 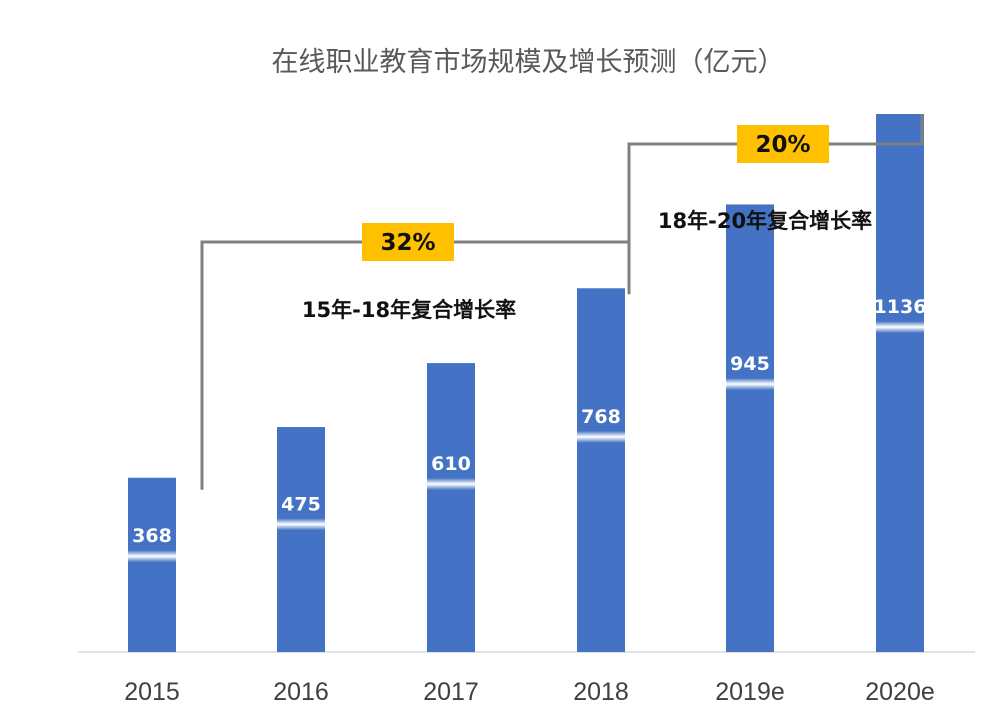 I want to click on bar-2017, so click(x=451, y=507).